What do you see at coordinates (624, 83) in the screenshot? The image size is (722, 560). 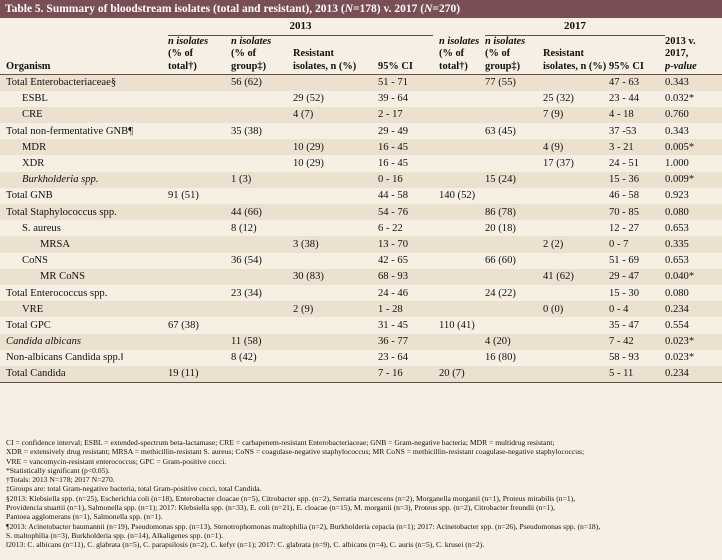 I see `cell-ci17: 47 - 63` at bounding box center [624, 83].